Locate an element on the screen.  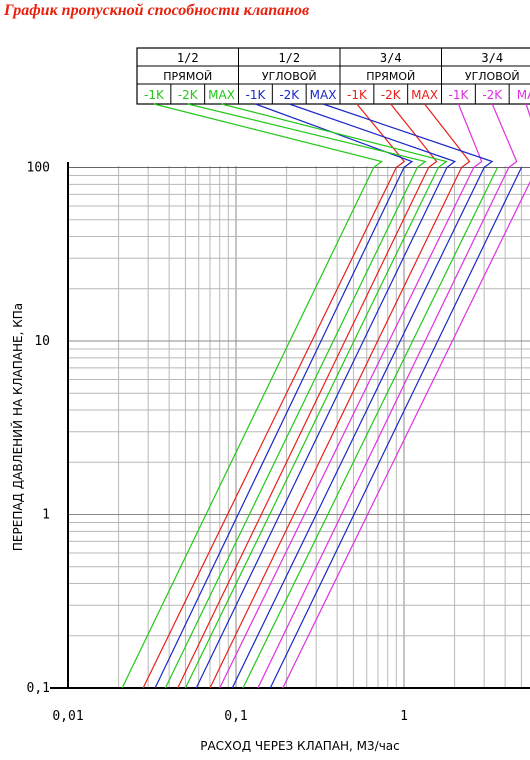
x-axis-label: РАСХОД ЧЕРЕЗ КЛАПАН, М3/час is located at coordinates (300, 746).